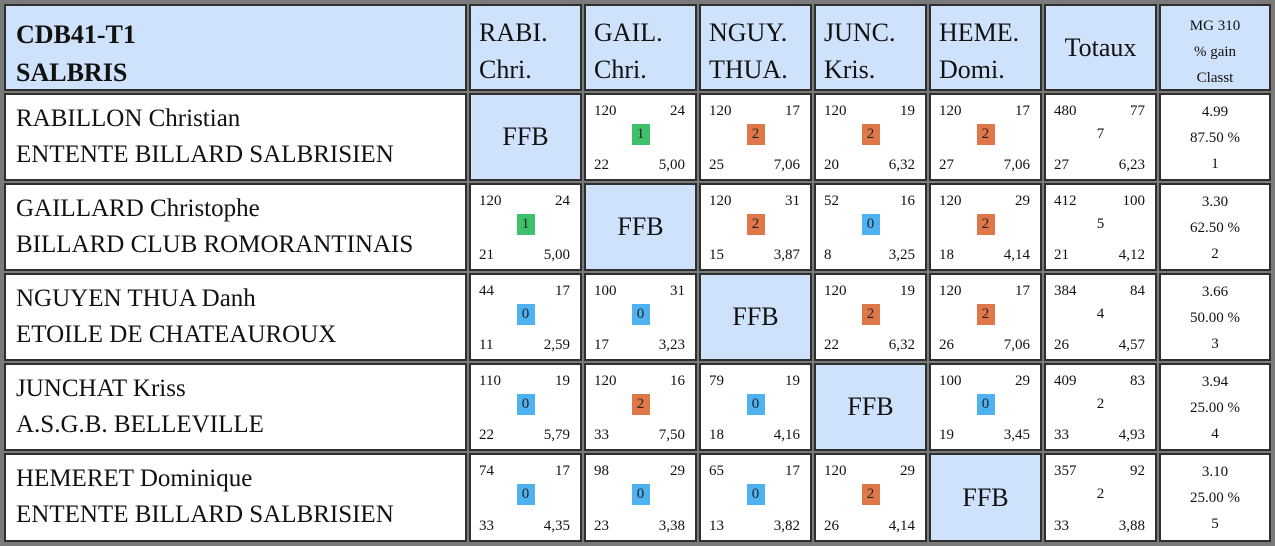 This screenshot has width=1275, height=546. Describe the element at coordinates (601, 526) in the screenshot. I see `match-innings: 23` at that location.